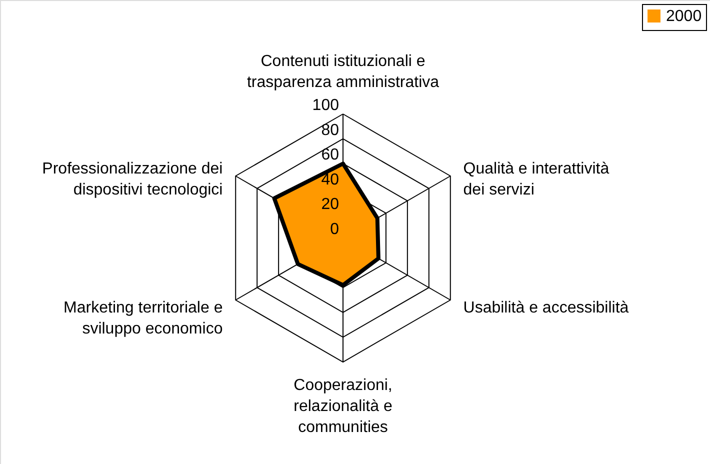  Describe the element at coordinates (335, 229) in the screenshot. I see `y-tick-label: 0` at that location.